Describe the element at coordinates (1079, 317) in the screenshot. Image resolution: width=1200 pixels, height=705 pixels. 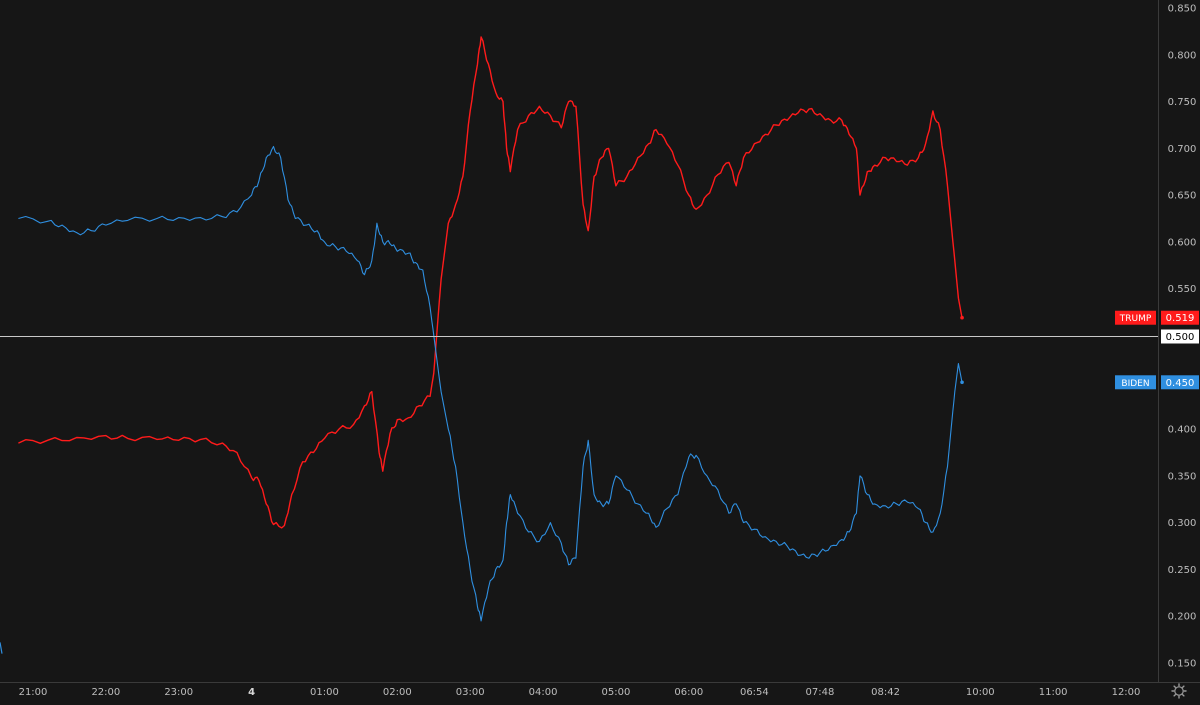
I see `series-tag-trump: TRUMP 0.519` at that location.